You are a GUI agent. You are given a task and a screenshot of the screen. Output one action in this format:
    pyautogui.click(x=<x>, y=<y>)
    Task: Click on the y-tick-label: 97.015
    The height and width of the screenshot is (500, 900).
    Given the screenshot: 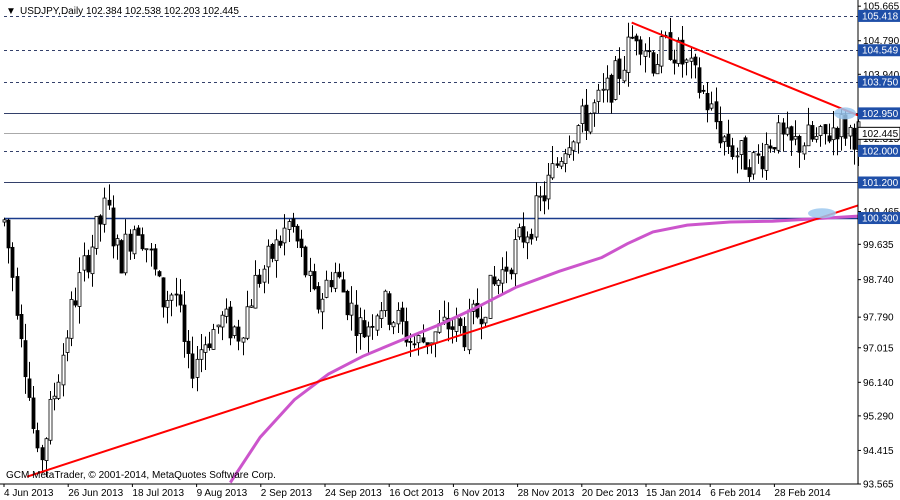 What is the action you would take?
    pyautogui.click(x=878, y=348)
    